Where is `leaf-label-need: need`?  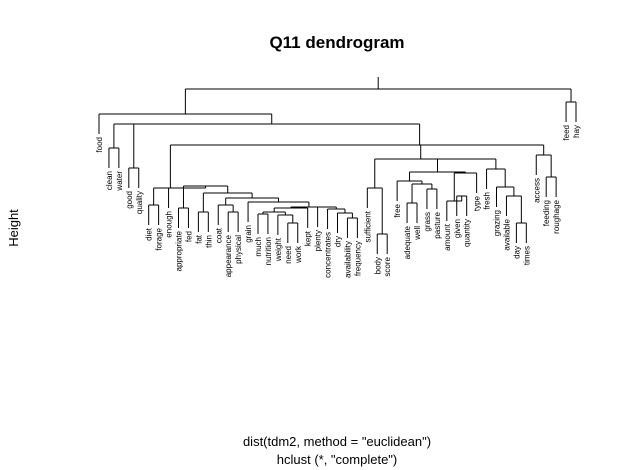
leaf-label-need: need is located at coordinates (288, 255).